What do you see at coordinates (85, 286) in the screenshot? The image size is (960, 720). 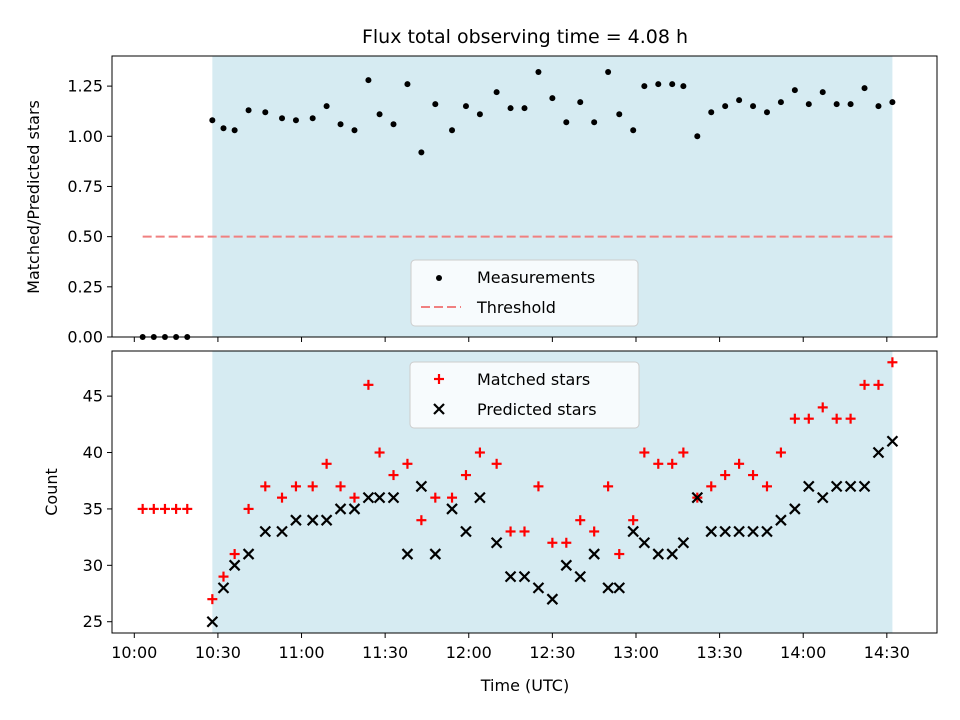 I see `ratio-y-tick-label: 0.25` at bounding box center [85, 286].